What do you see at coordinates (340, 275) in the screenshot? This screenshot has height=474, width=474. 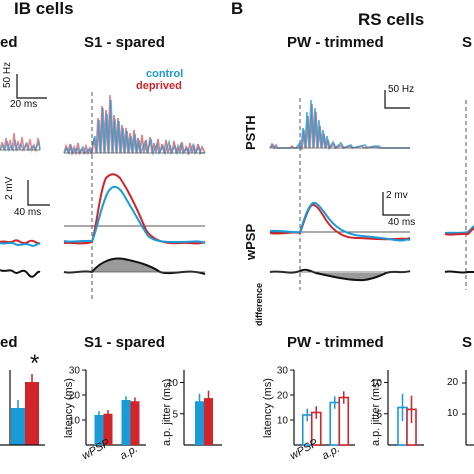 I see `b-difference` at bounding box center [340, 275].